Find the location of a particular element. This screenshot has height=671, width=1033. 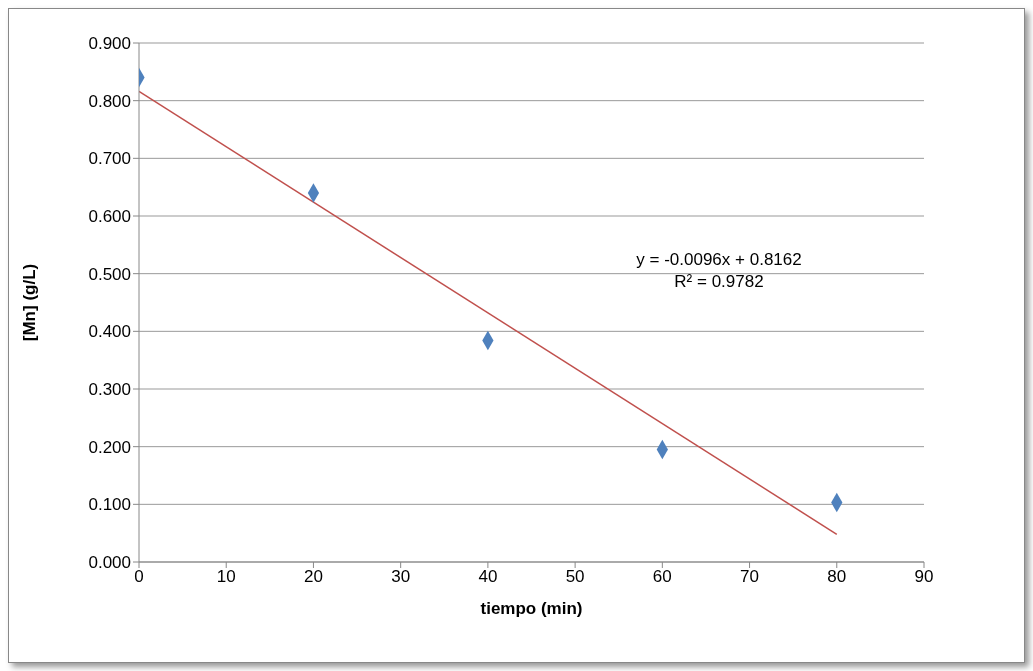

annotation: R² = 0.9782 is located at coordinates (719, 282).